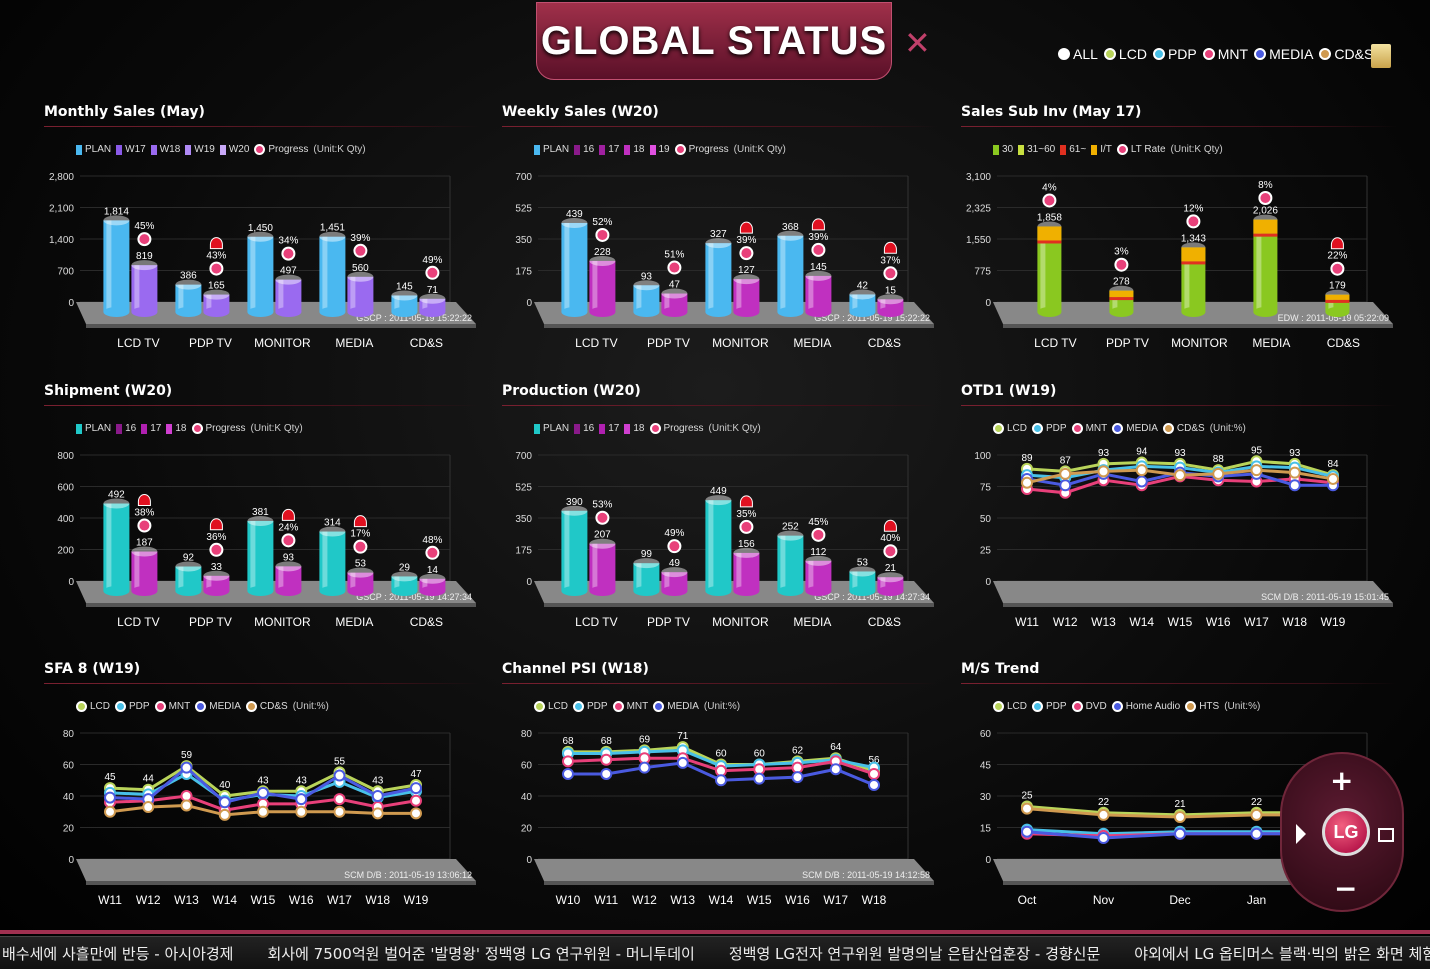 This screenshot has height=969, width=1430. Describe the element at coordinates (1101, 149) in the screenshot. I see `legend-item: I/T` at that location.